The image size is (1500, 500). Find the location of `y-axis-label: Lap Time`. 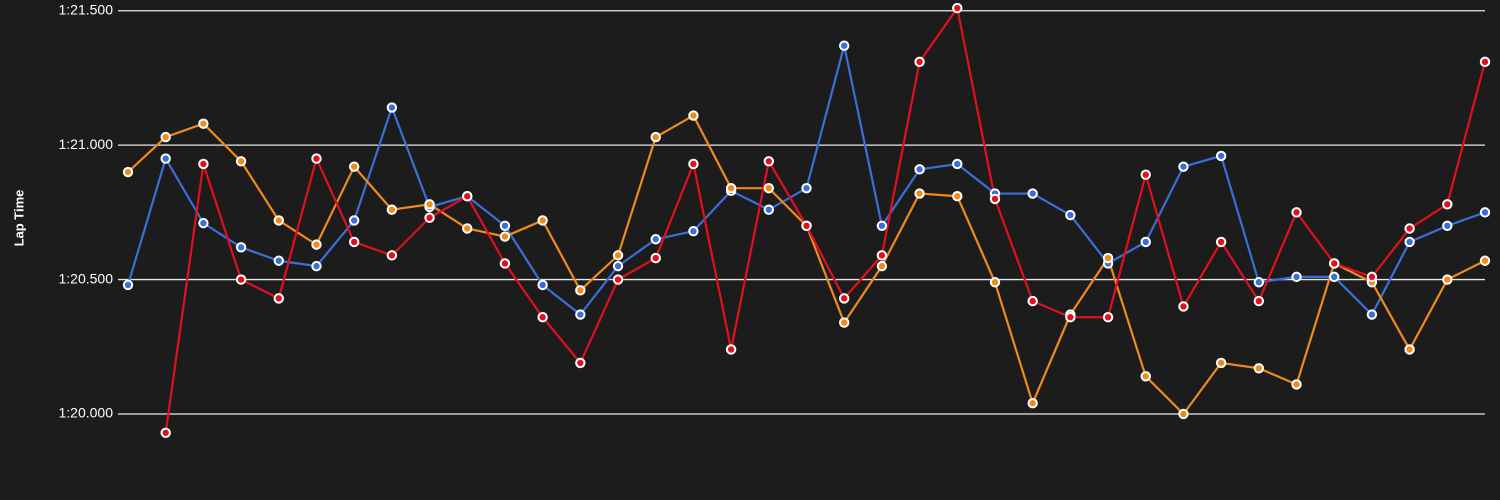

y-axis-label: Lap Time is located at coordinates (18, 218).